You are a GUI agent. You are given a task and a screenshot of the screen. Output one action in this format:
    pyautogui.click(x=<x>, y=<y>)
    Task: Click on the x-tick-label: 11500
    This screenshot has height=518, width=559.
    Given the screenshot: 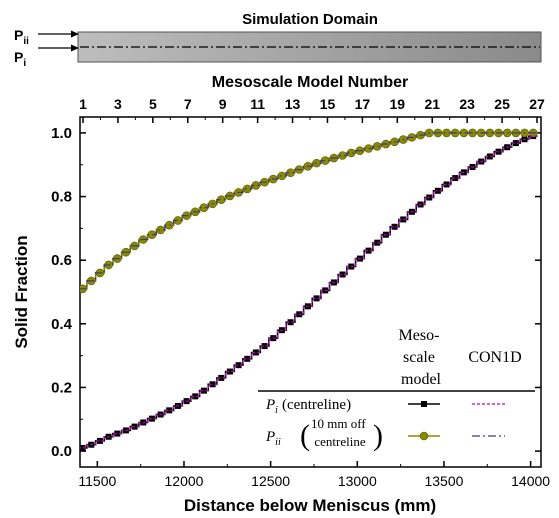 What is the action you would take?
    pyautogui.click(x=97, y=481)
    